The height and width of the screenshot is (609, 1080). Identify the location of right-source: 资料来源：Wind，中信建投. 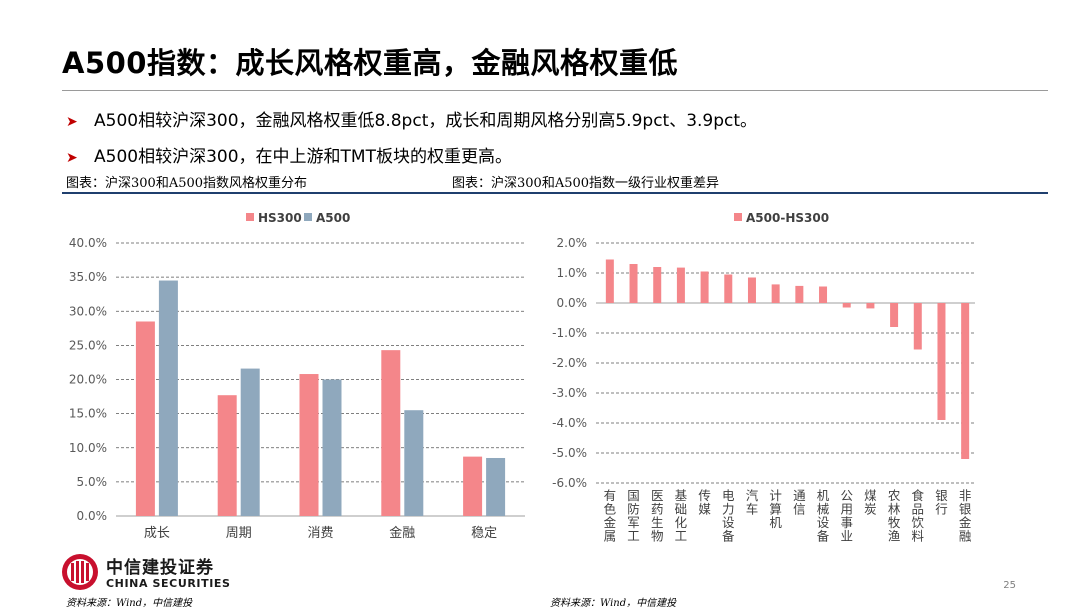
(613, 603).